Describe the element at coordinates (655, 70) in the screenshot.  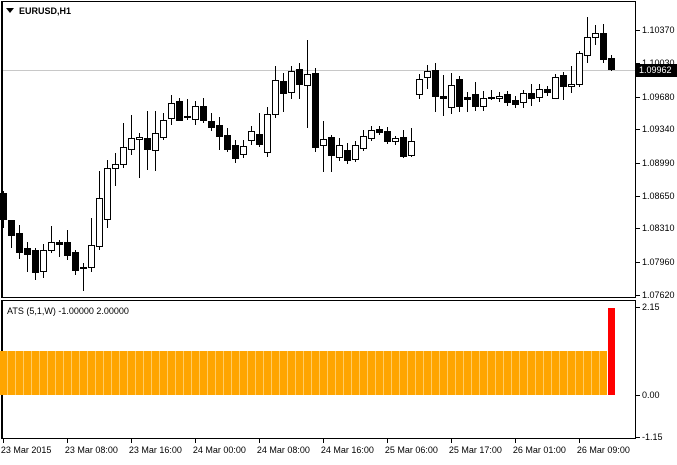
I see `current-price-value: 1.09962` at that location.